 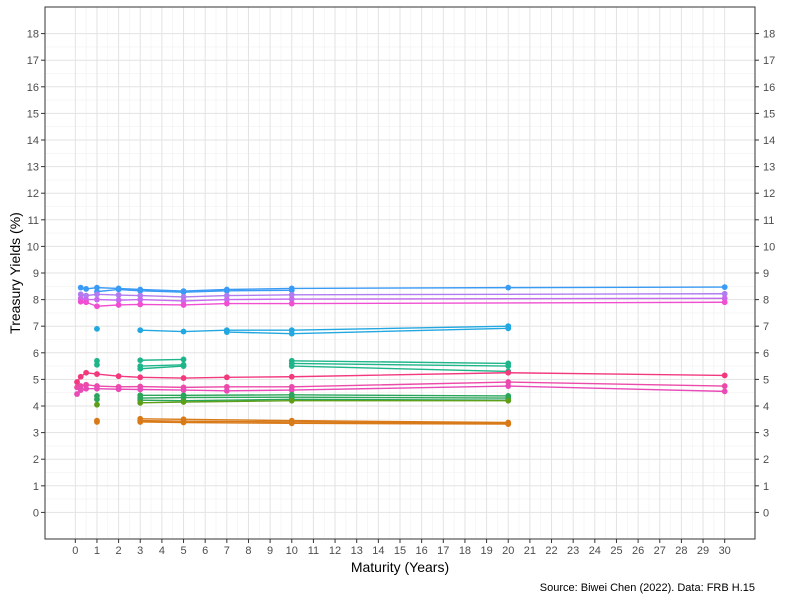 I want to click on x-tick-label: 6, so click(x=205, y=551).